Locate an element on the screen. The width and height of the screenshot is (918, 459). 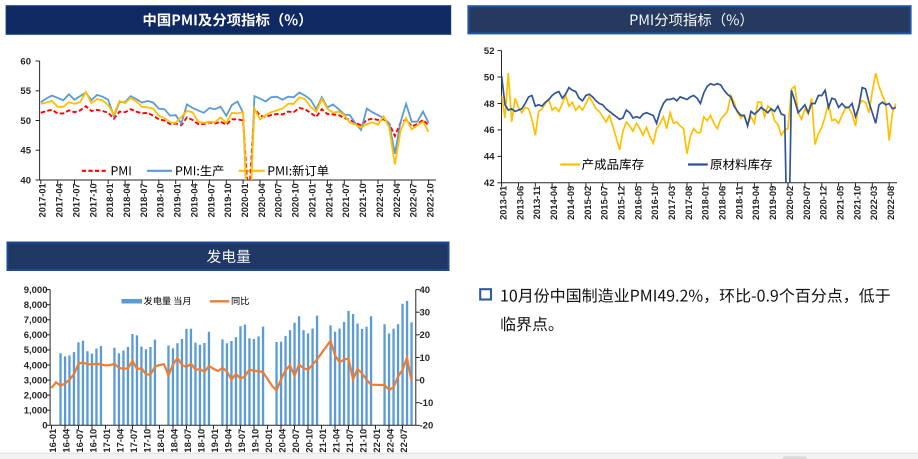
svg-text: 8,000 is located at coordinates (36, 305).